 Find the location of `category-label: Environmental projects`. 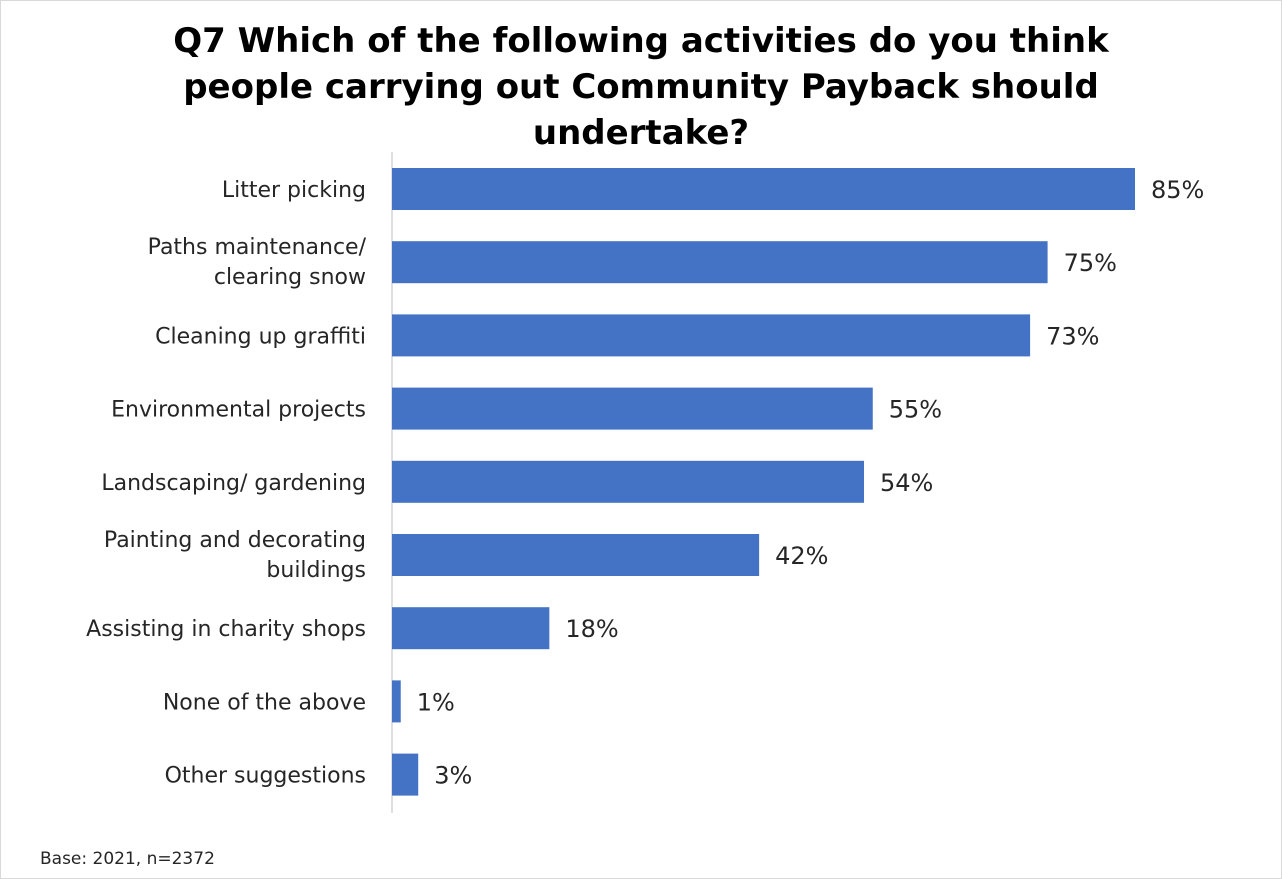

category-label: Environmental projects is located at coordinates (238, 410).